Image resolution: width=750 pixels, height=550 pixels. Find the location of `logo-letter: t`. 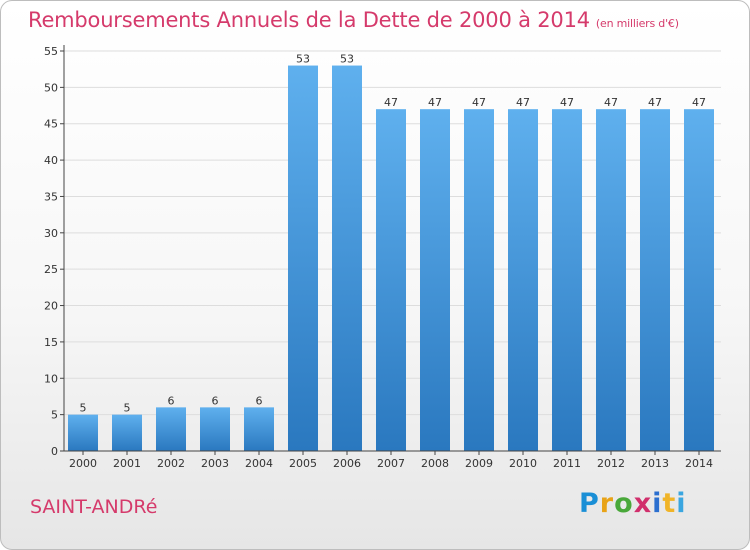

logo-letter: t is located at coordinates (669, 503).